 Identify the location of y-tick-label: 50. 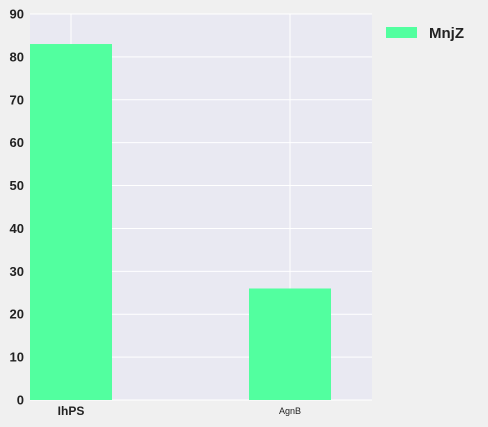
(17, 185).